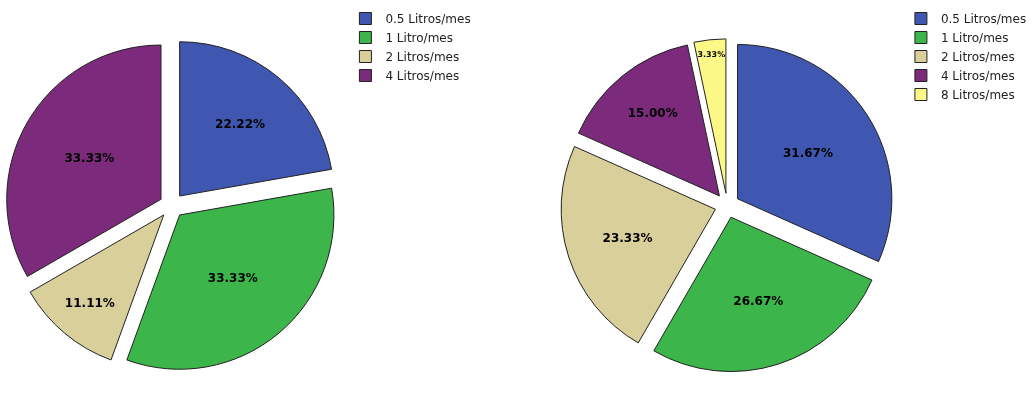 Image resolution: width=1032 pixels, height=411 pixels. What do you see at coordinates (652, 113) in the screenshot?
I see `data-label: 15.00%` at bounding box center [652, 113].